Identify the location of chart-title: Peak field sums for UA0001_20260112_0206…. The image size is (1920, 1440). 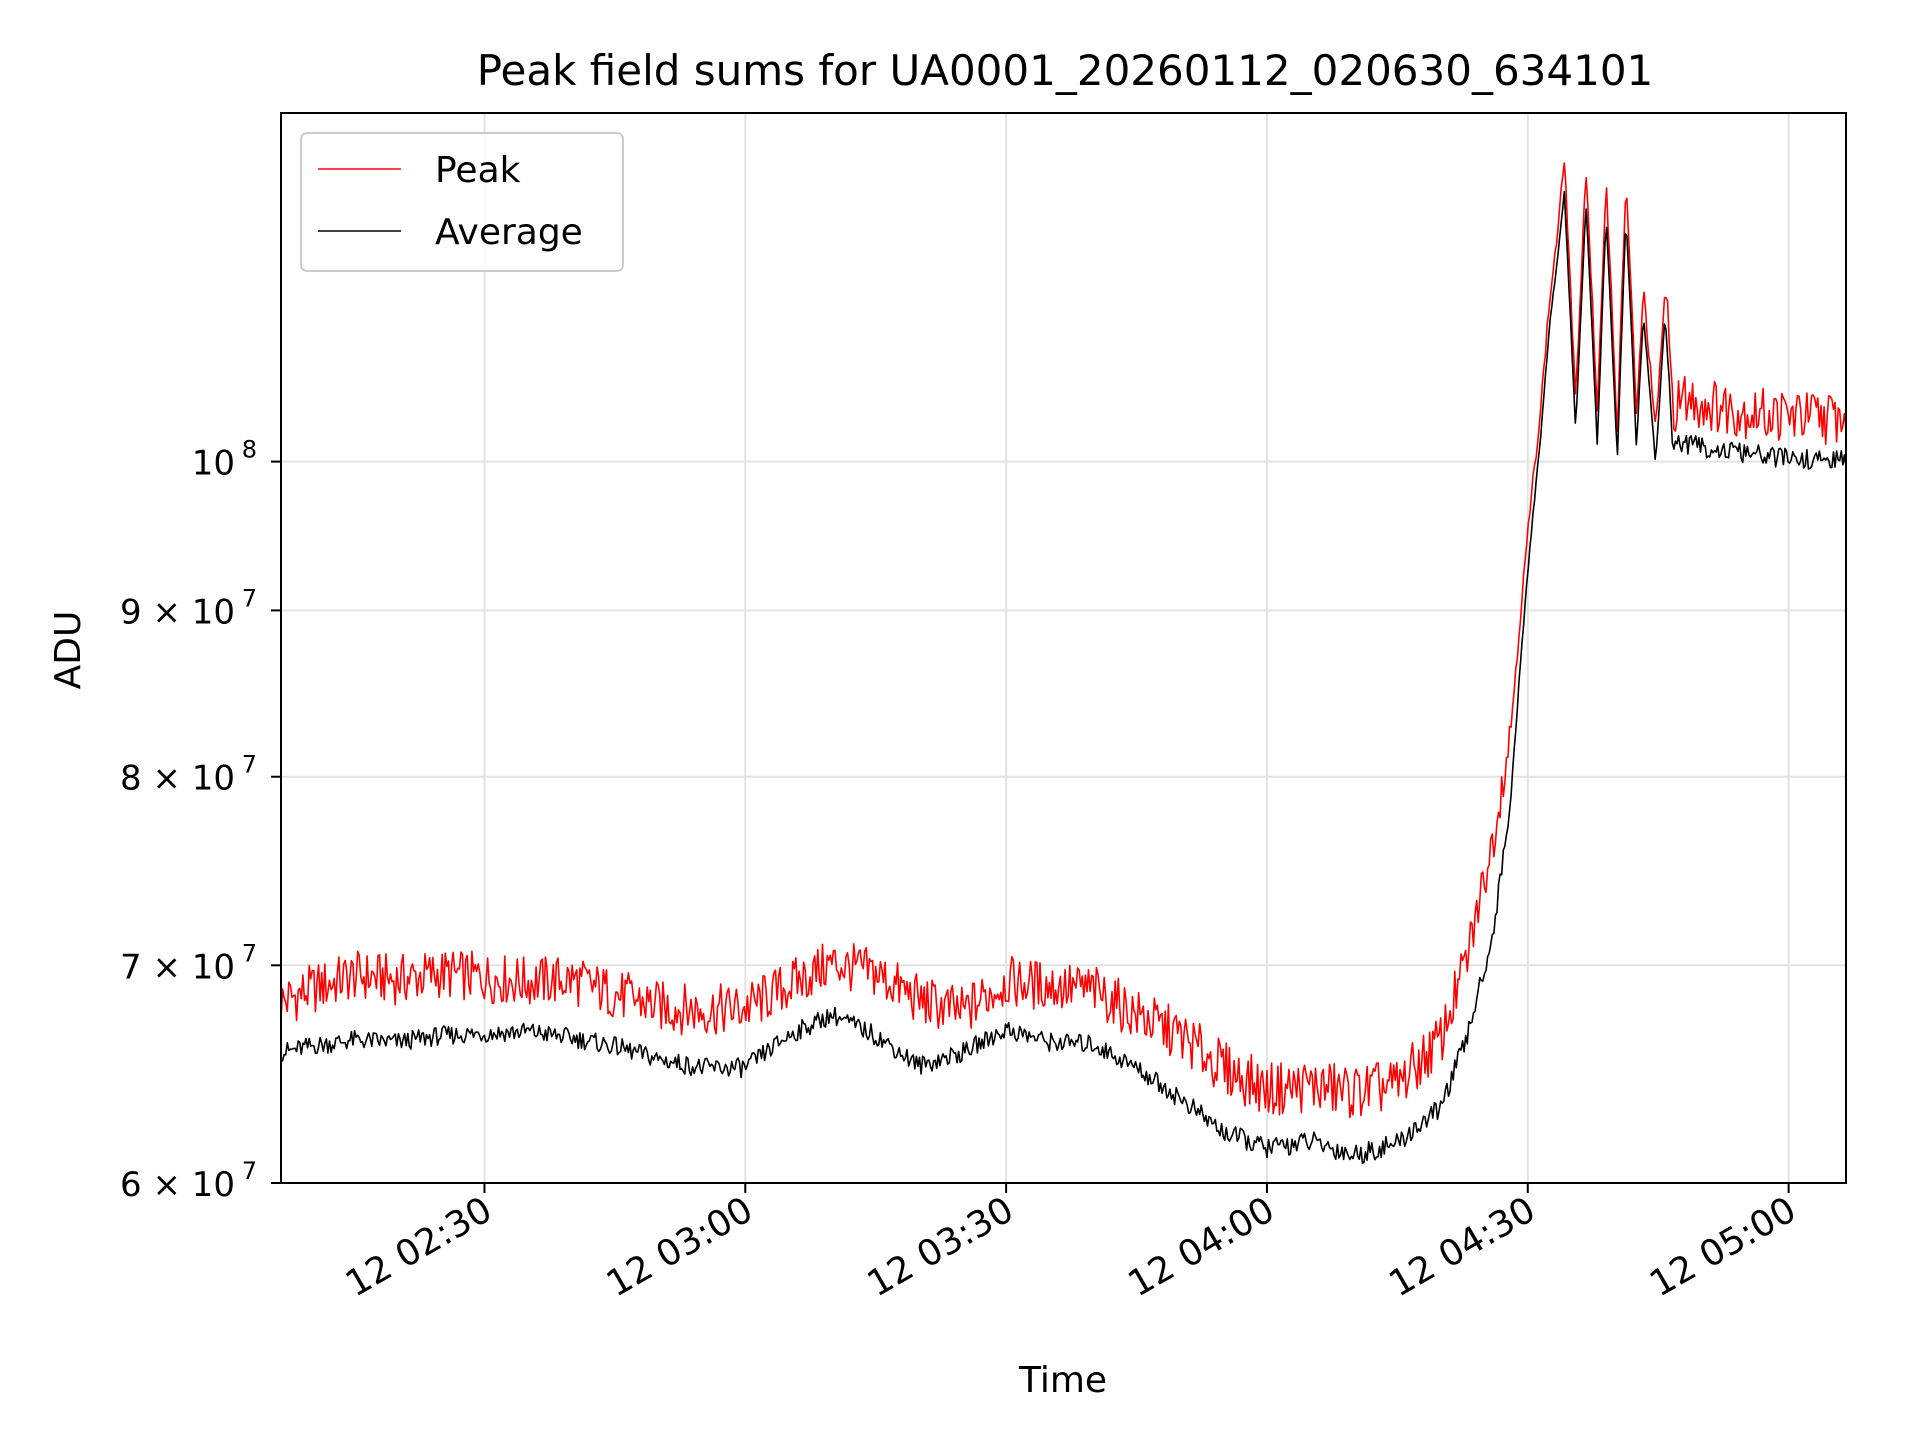
(1065, 70).